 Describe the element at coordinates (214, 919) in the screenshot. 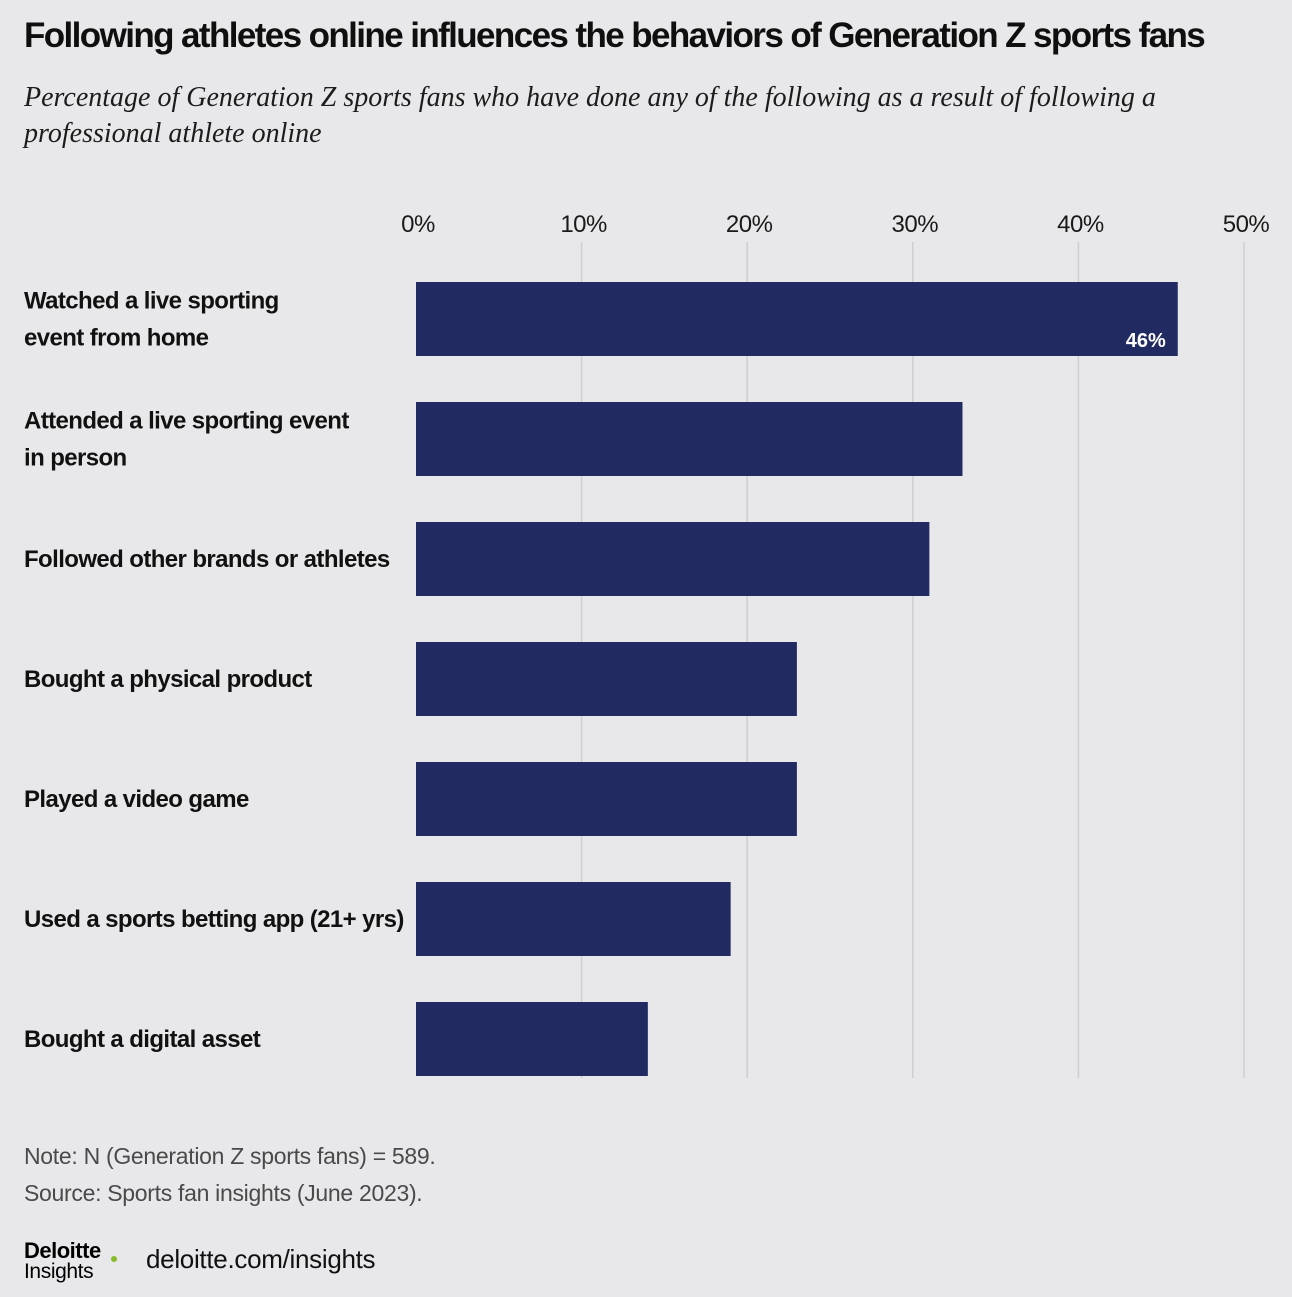

I see `category-label: Used a sports betting app (21+ yrs)` at that location.